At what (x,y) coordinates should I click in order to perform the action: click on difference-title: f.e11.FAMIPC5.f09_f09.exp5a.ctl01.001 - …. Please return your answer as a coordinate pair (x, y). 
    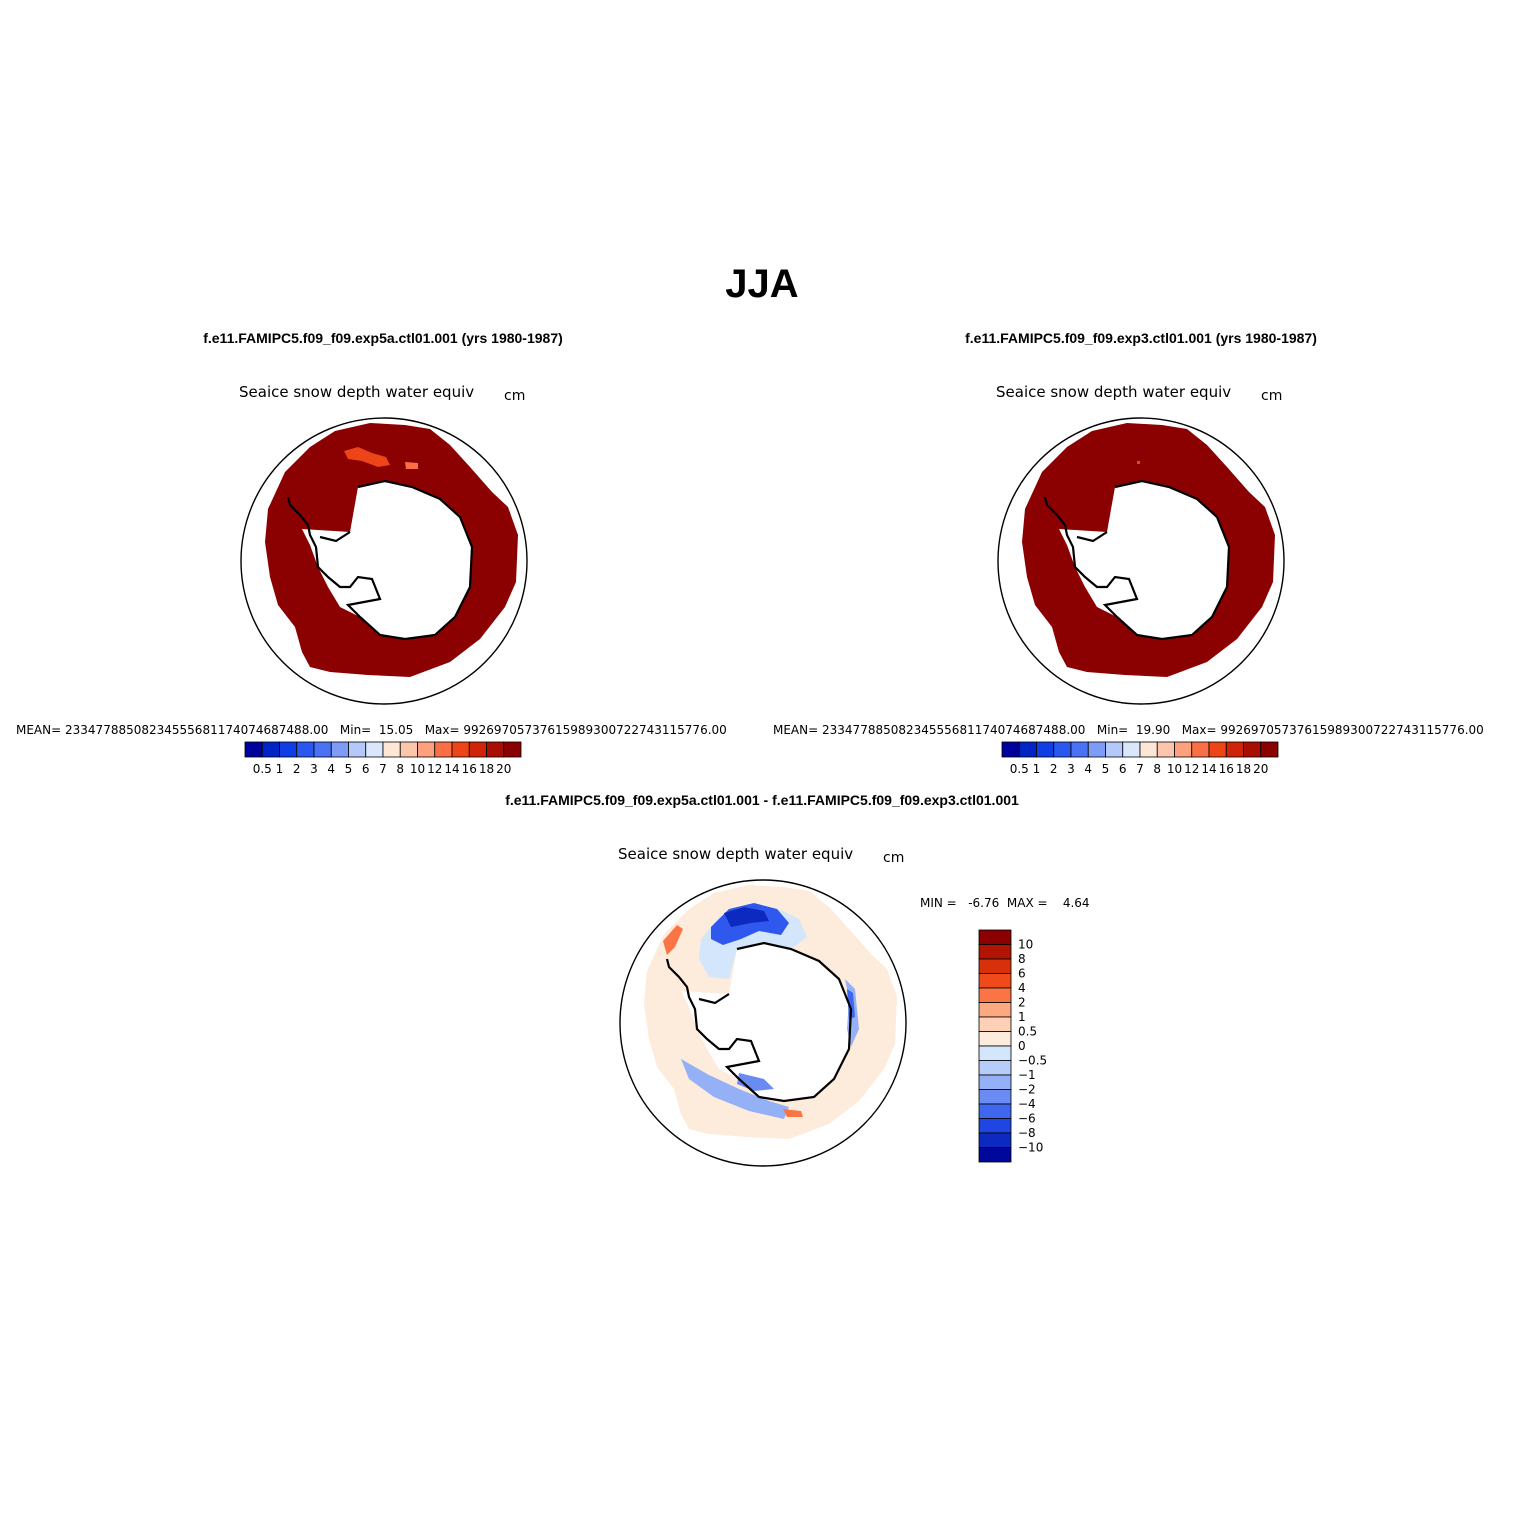
    Looking at the image, I should click on (762, 800).